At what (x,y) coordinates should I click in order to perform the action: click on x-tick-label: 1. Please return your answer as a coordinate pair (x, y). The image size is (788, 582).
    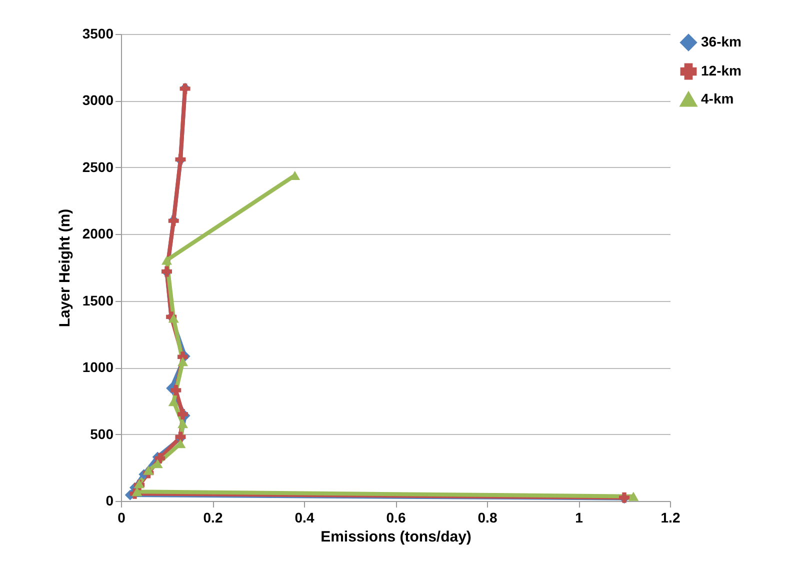
    Looking at the image, I should click on (579, 518).